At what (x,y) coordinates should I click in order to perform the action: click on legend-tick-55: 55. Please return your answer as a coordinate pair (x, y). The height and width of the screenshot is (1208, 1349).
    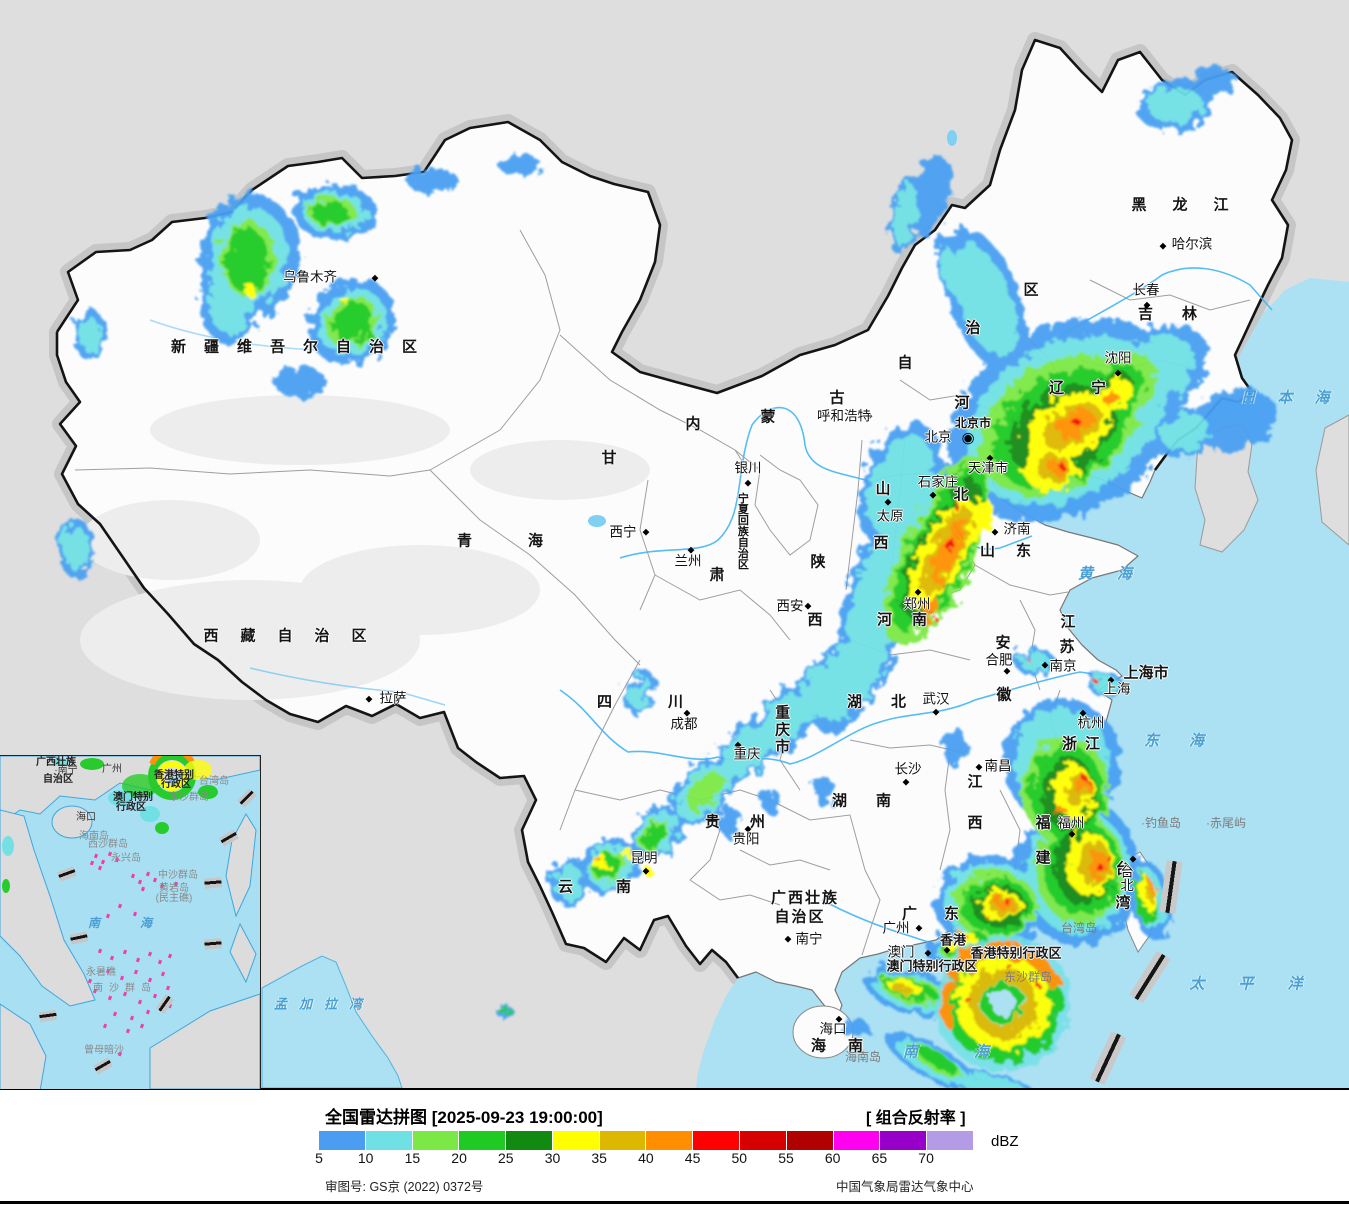
    Looking at the image, I should click on (786, 1158).